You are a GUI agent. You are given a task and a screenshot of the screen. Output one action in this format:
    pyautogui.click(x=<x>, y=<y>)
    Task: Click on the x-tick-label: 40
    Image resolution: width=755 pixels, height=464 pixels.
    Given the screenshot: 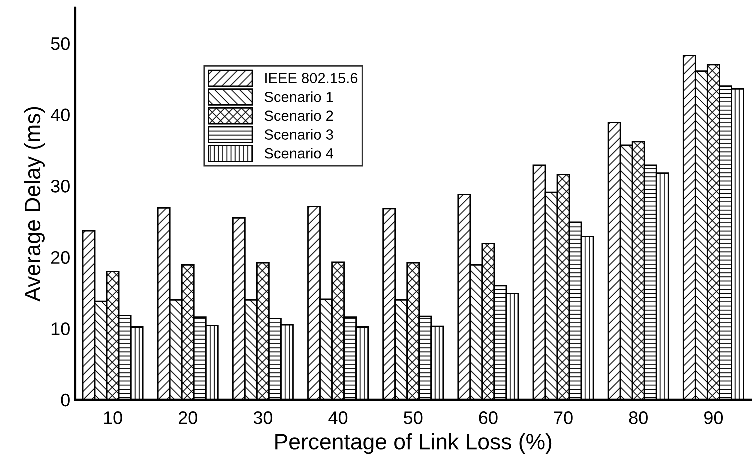 What is the action you would take?
    pyautogui.click(x=338, y=418)
    